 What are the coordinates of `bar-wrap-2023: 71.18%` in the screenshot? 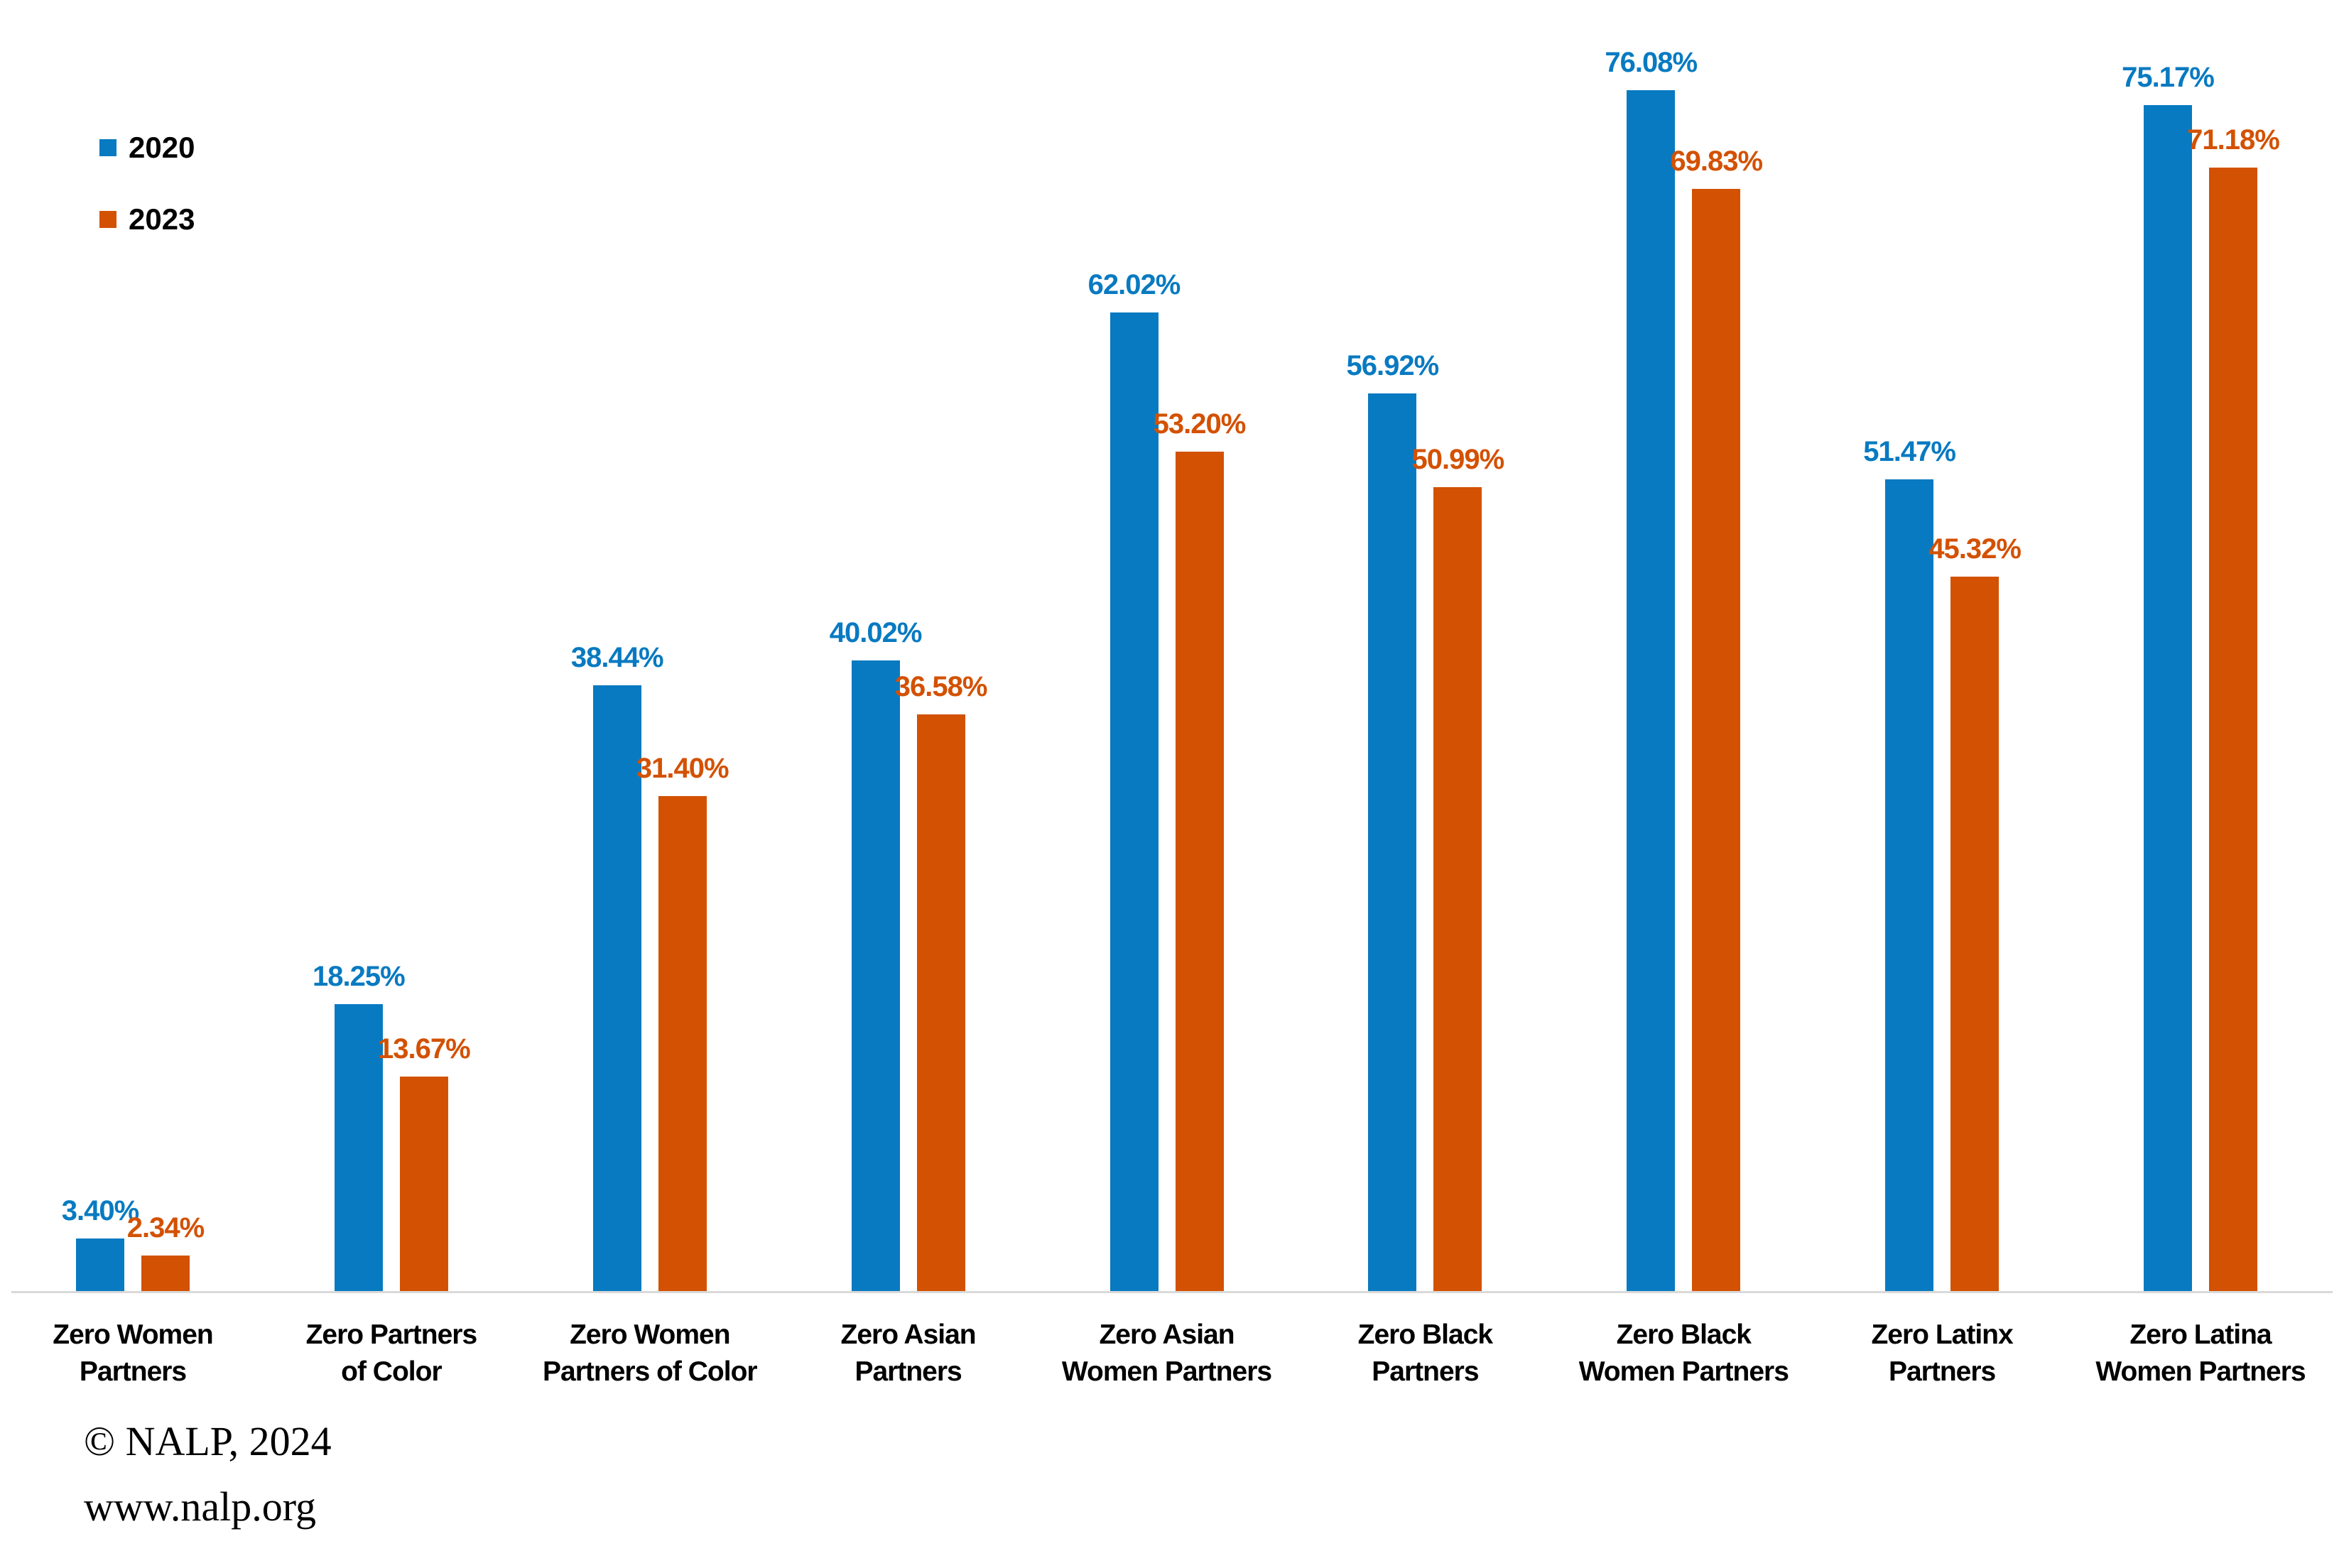 It's located at (2233, 688).